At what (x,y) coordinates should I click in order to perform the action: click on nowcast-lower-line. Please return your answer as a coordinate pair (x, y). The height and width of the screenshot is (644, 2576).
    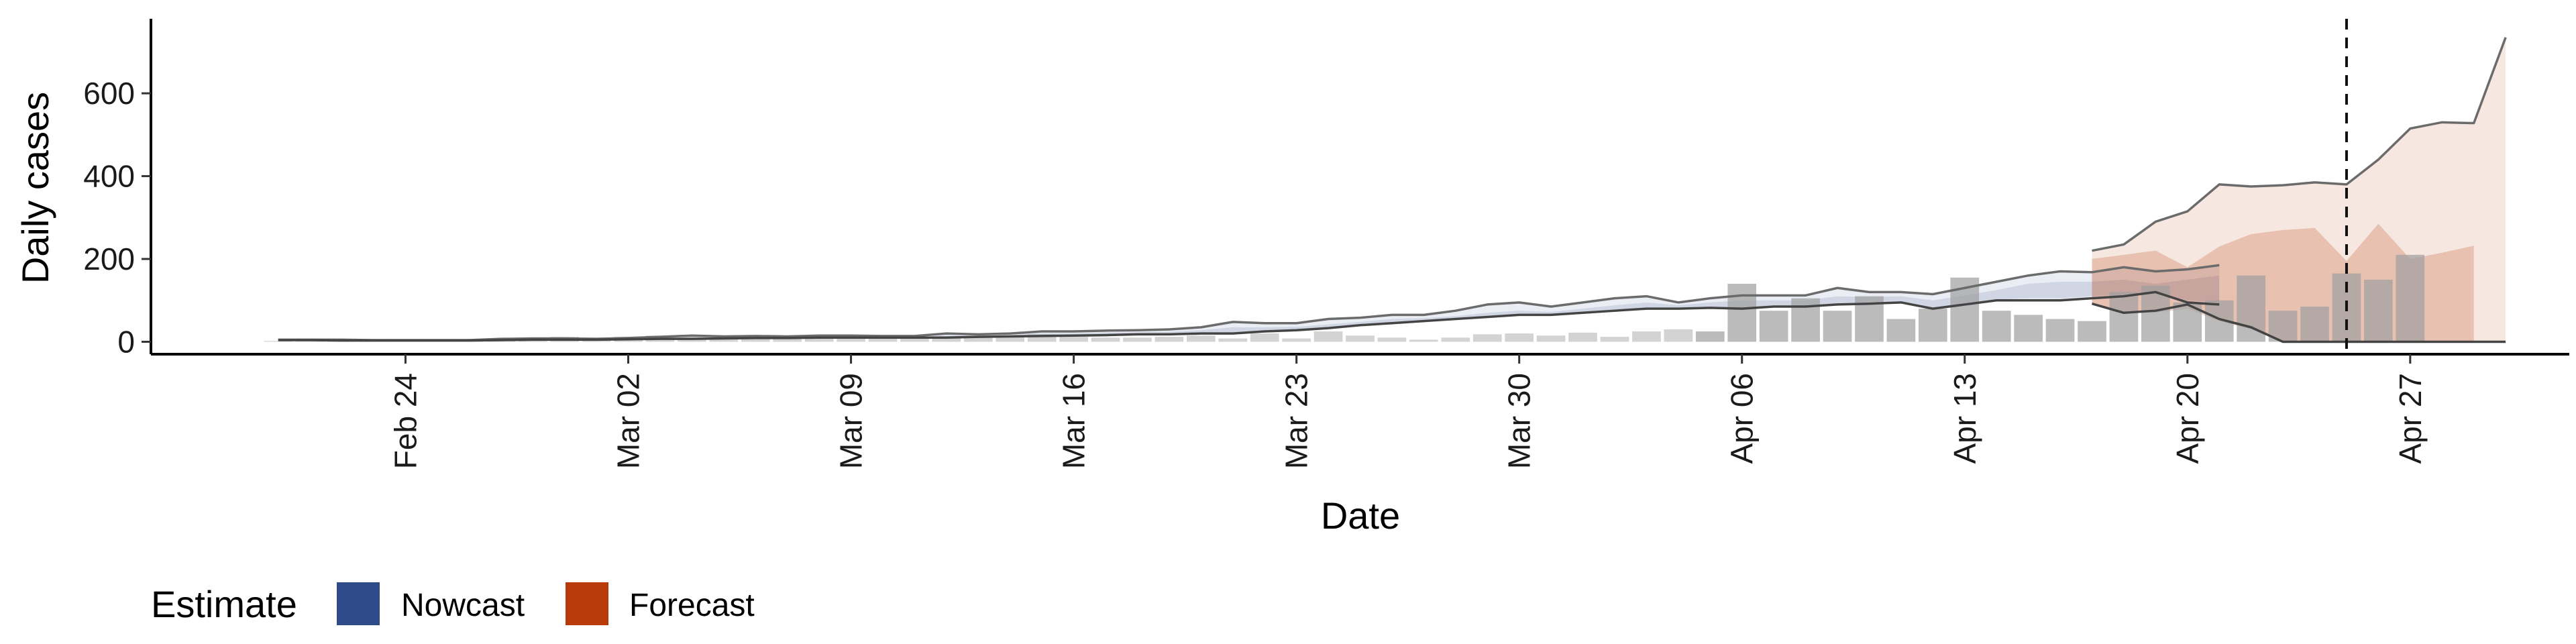
    Looking at the image, I should click on (1249, 316).